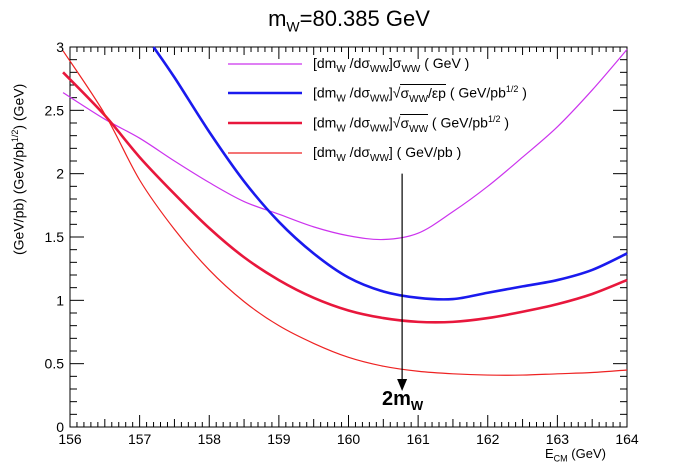  Describe the element at coordinates (488, 439) in the screenshot. I see `x-tick-label: 162` at that location.